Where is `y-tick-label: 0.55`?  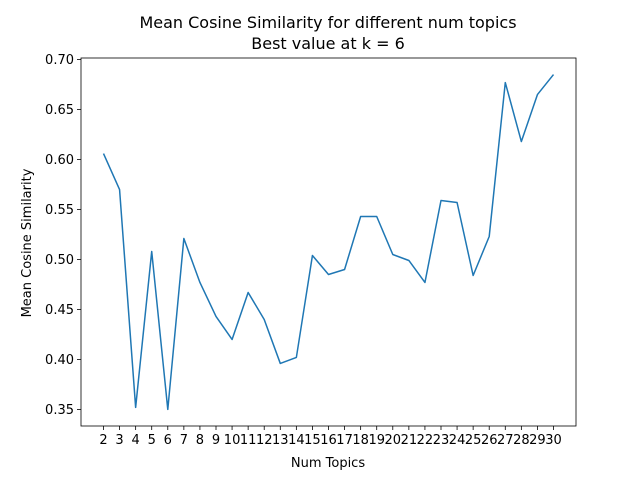
y-tick-label: 0.55 is located at coordinates (59, 210).